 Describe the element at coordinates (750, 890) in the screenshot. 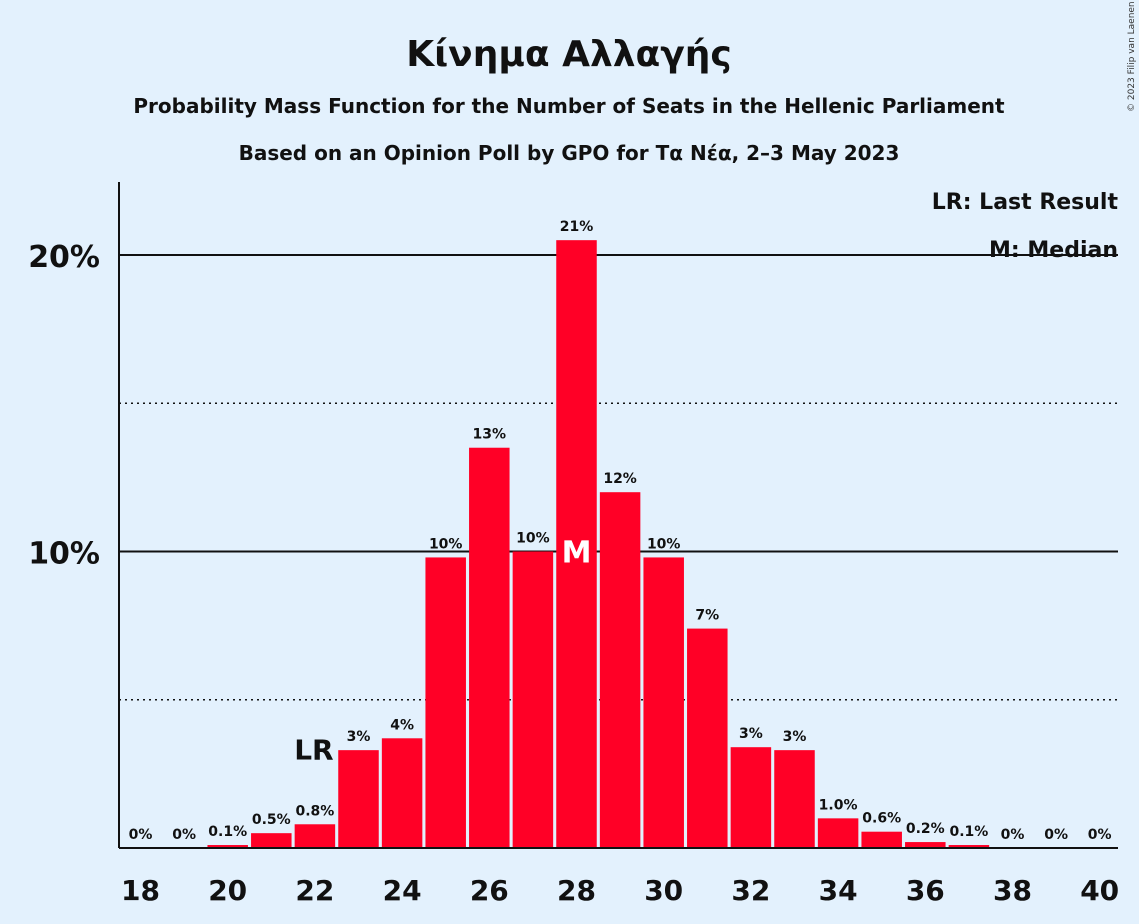

I see `x-tick-label: 32` at that location.